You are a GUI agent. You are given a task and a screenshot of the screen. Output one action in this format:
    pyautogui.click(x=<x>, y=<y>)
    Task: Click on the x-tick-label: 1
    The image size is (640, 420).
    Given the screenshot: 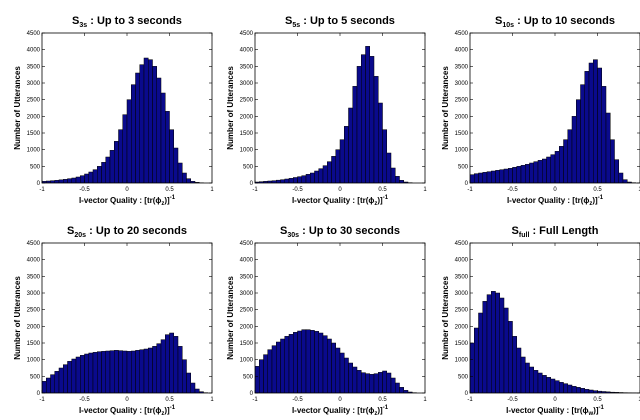 What is the action you would take?
    pyautogui.click(x=212, y=190)
    